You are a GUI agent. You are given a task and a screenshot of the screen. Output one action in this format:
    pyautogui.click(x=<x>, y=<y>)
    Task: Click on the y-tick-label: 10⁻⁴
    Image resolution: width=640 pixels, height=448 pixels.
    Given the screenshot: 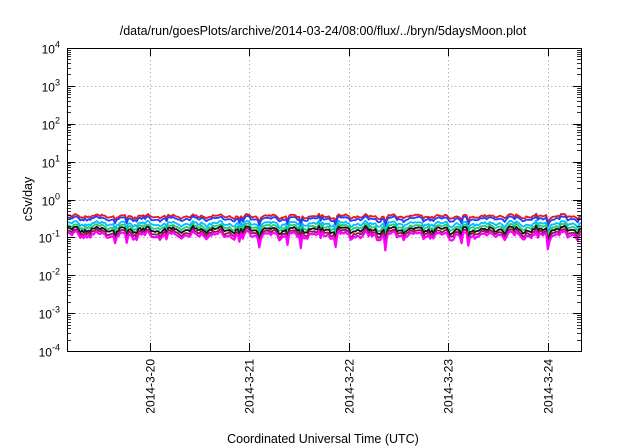 What is the action you would take?
    pyautogui.click(x=49, y=351)
    